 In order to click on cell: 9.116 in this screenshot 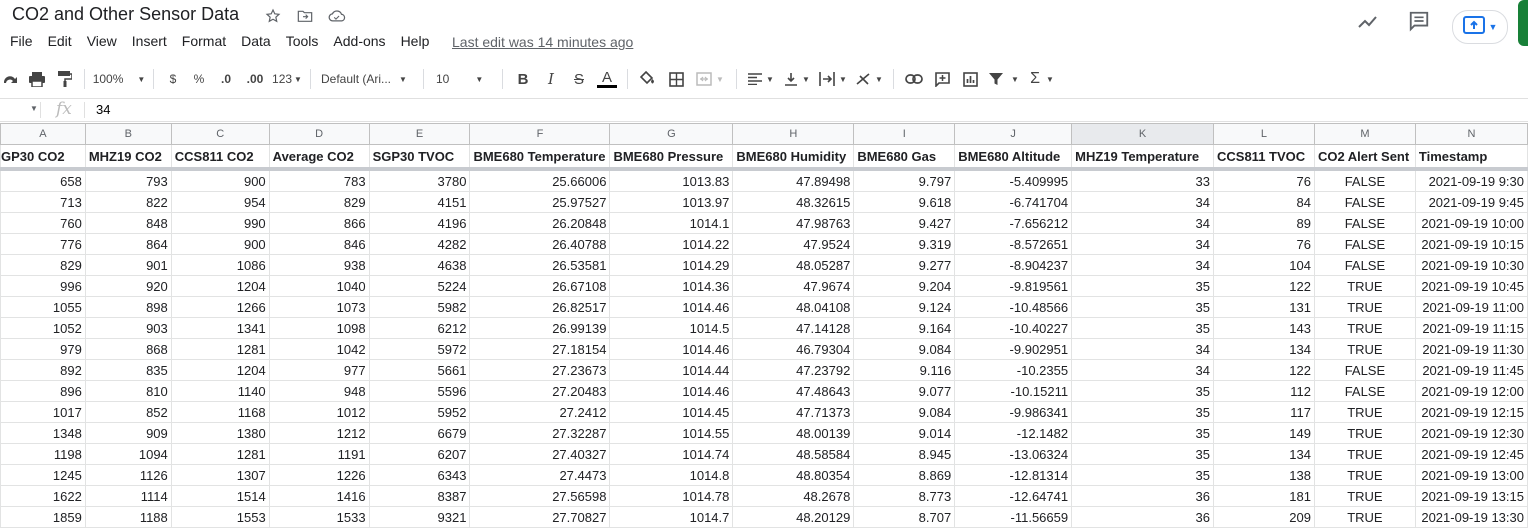, I will do `click(904, 370)`.